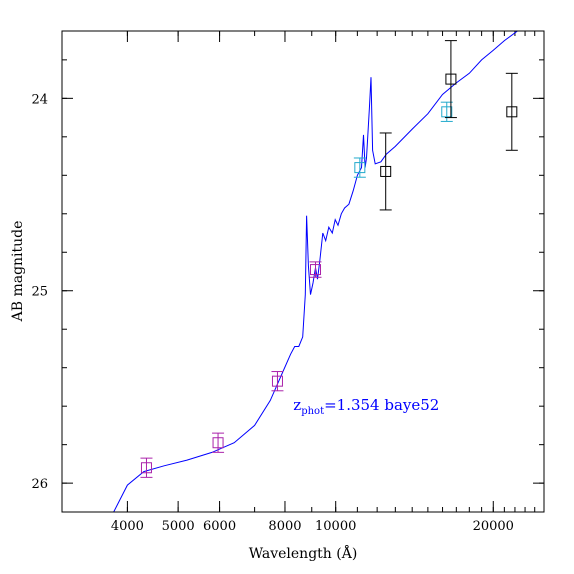 The height and width of the screenshot is (574, 574). I want to click on annotation-subscript: phot, so click(312, 411).